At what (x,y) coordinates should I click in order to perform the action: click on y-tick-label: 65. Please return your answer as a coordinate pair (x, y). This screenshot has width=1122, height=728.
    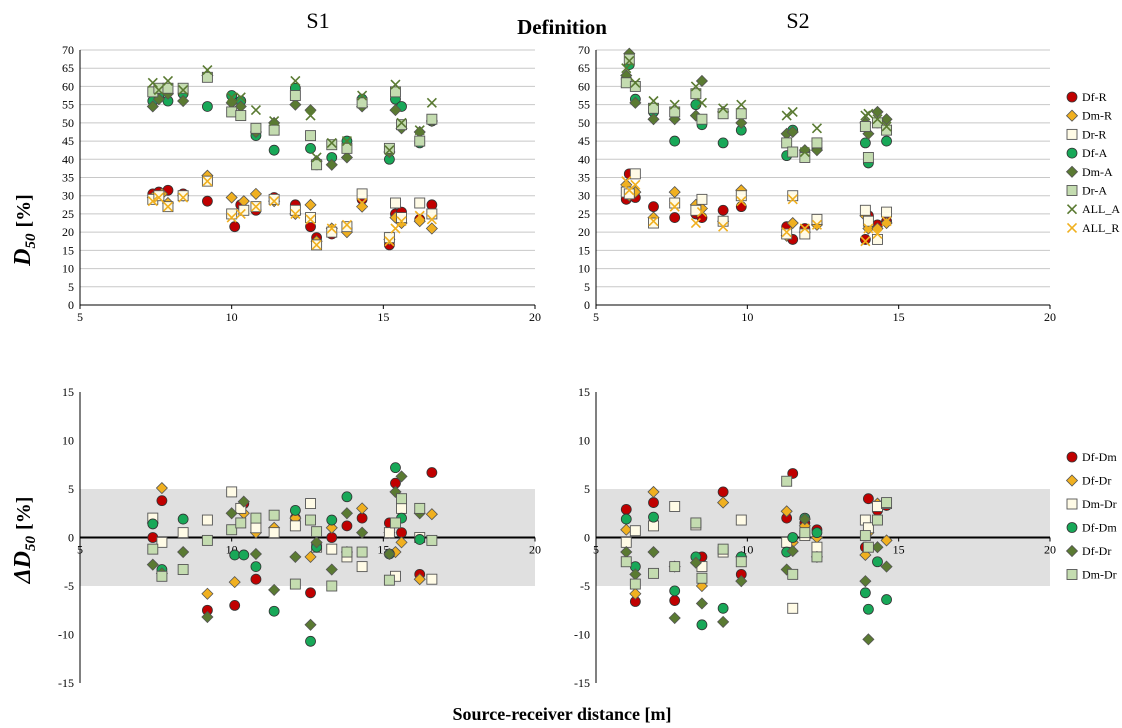
    Looking at the image, I should click on (584, 68).